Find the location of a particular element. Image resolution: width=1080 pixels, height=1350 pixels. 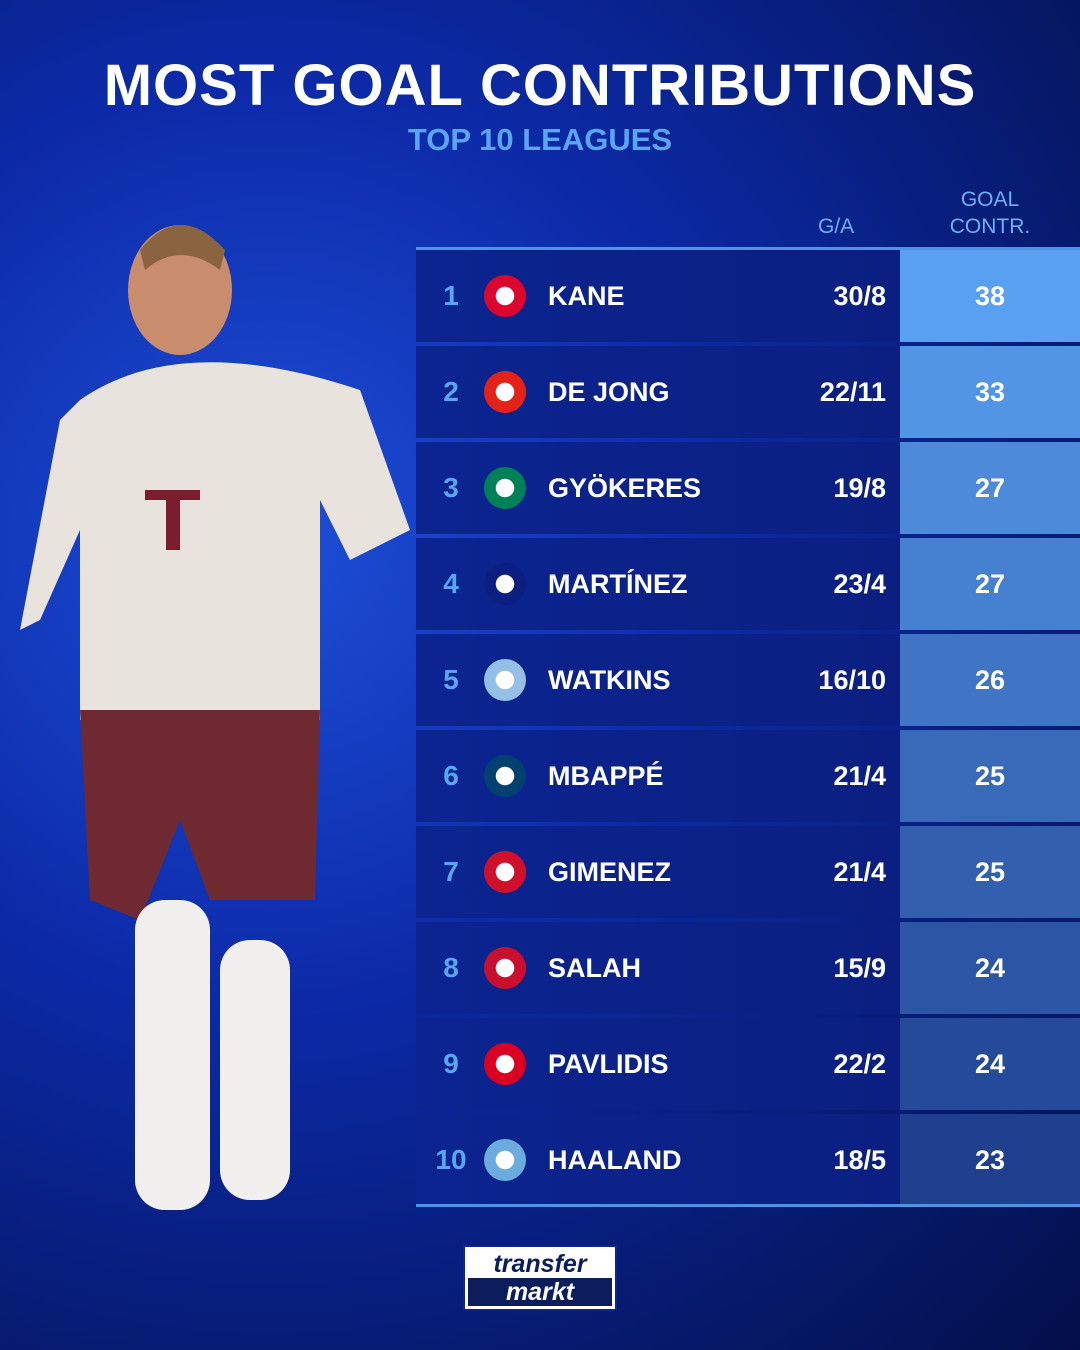

goals-assists: 22/2 is located at coordinates (859, 1063).